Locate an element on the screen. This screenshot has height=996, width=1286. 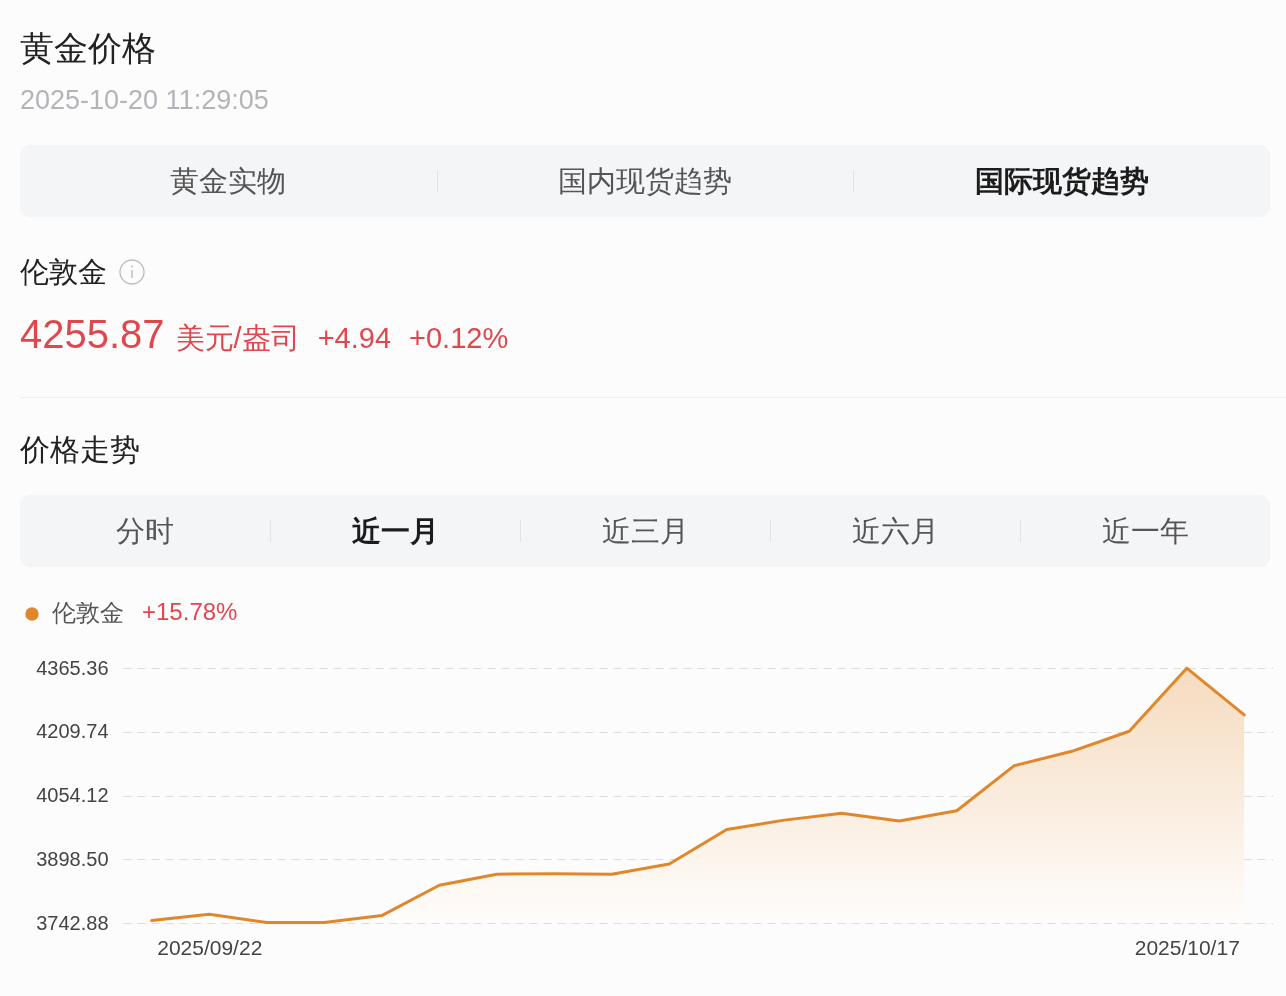
text: 伦敦金 is located at coordinates (63, 272).